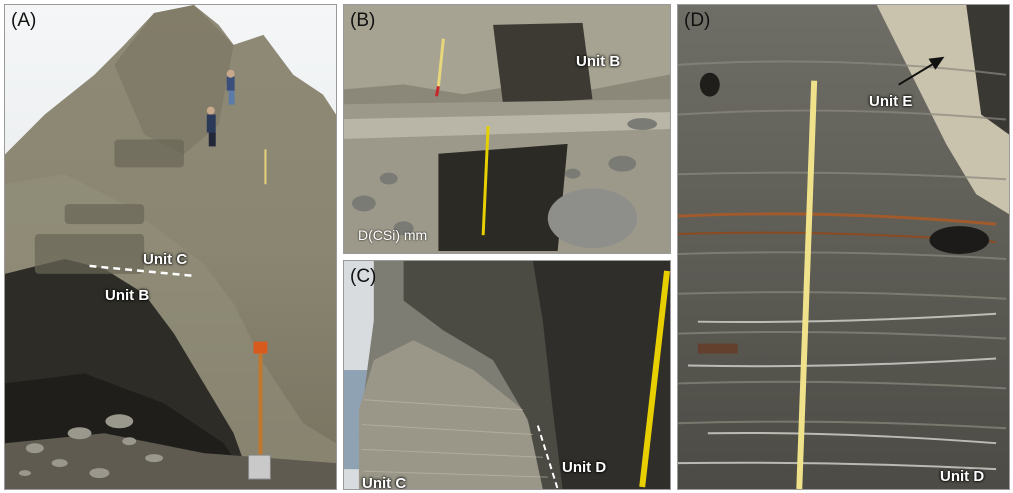 The height and width of the screenshot is (493, 1013). Describe the element at coordinates (384, 482) in the screenshot. I see `unit-label-c-panel-c: Unit C` at that location.